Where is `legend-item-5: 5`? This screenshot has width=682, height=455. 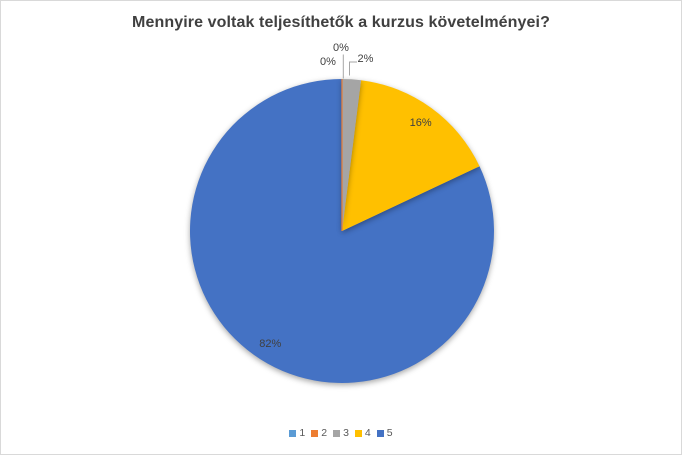
legend-item-5: 5 is located at coordinates (384, 433).